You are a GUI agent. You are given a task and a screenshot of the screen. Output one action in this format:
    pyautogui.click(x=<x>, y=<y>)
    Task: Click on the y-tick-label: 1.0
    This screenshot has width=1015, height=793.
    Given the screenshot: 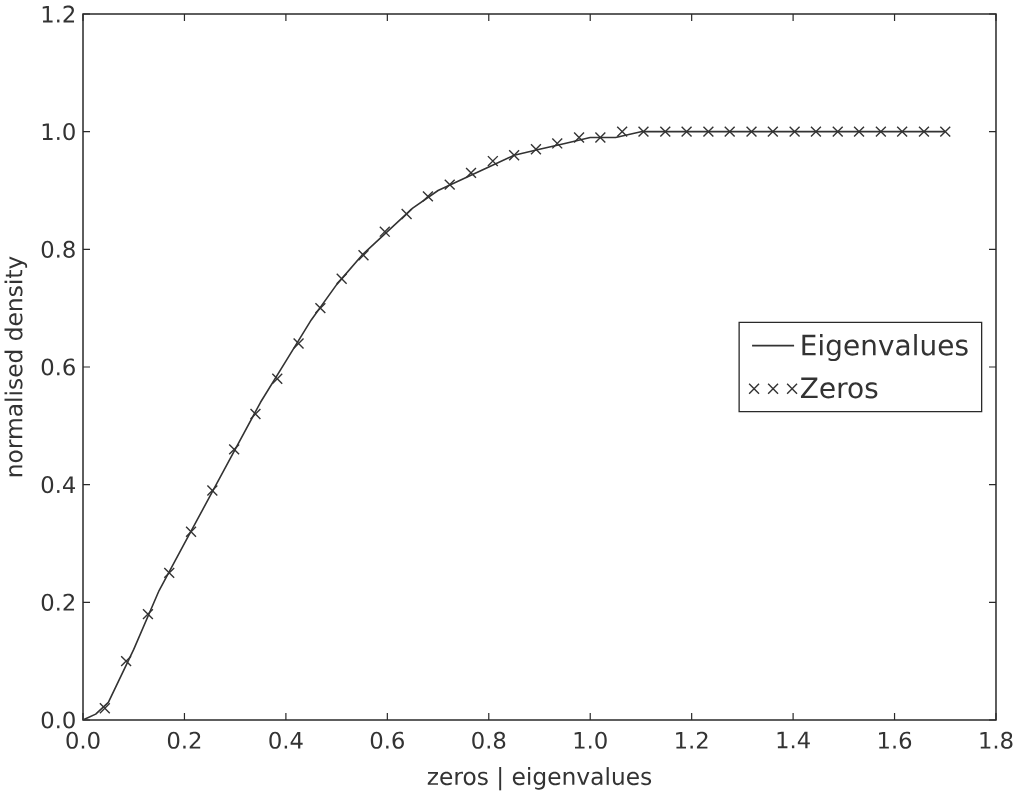 What is the action you would take?
    pyautogui.click(x=58, y=132)
    